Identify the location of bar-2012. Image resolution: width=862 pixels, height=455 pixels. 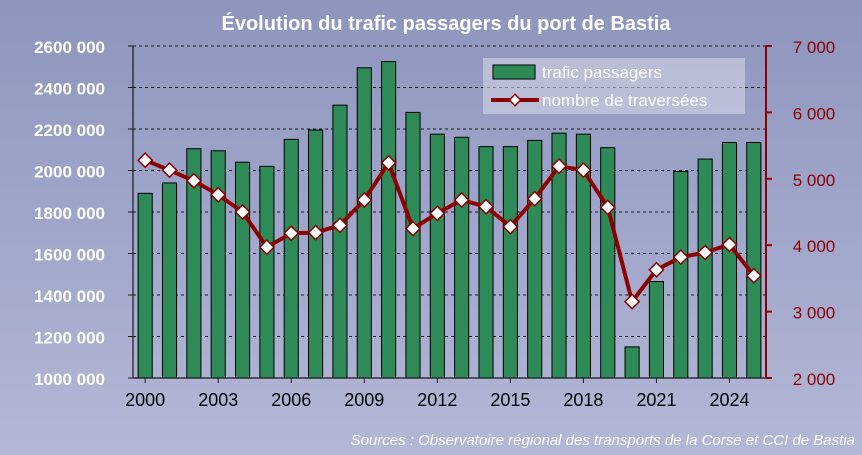
(437, 256).